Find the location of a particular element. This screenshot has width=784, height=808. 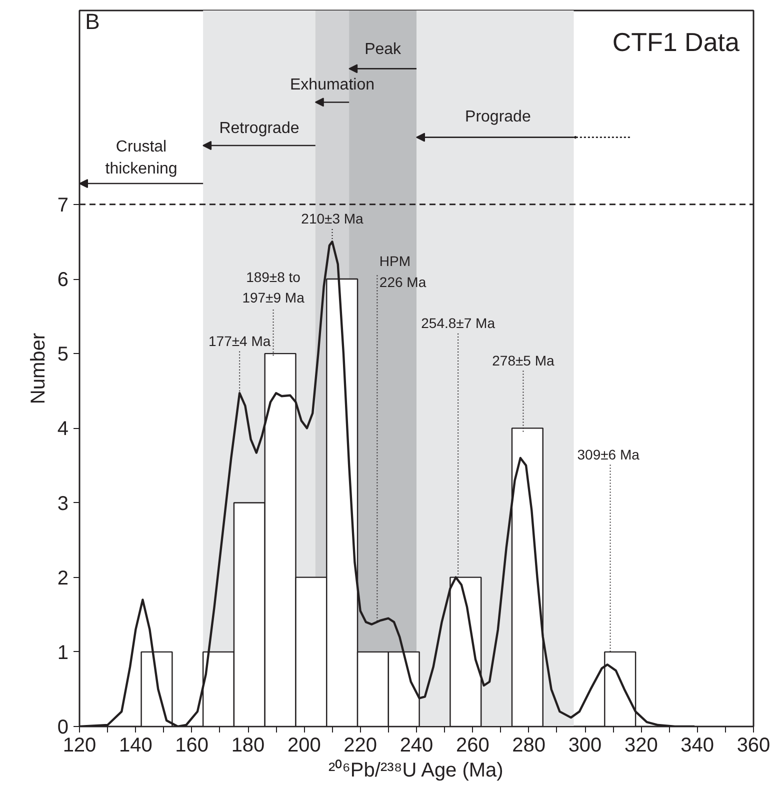

annotation: 309±6 Ma is located at coordinates (608, 454).